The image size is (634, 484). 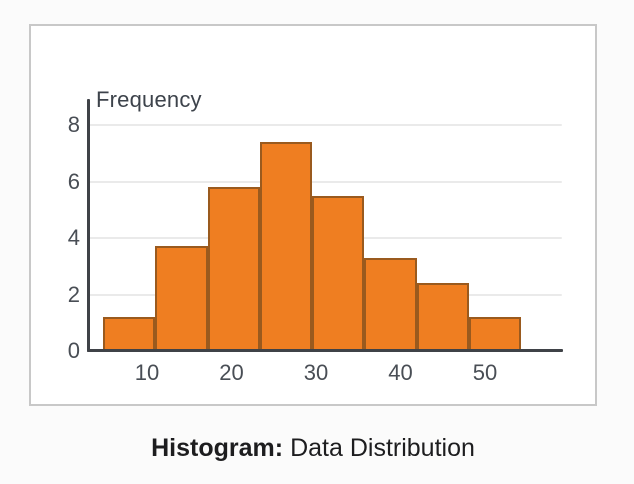 What do you see at coordinates (217, 448) in the screenshot?
I see `caption-prefix: Histogram:` at bounding box center [217, 448].